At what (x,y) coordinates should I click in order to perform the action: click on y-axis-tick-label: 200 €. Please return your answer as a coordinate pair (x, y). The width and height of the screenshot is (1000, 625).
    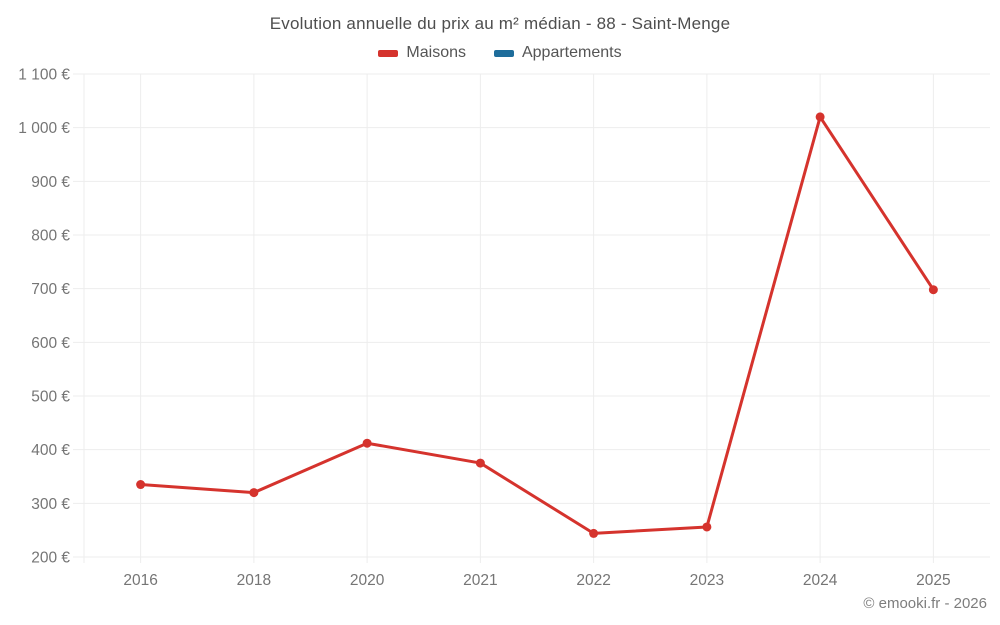
    Looking at the image, I should click on (50, 558).